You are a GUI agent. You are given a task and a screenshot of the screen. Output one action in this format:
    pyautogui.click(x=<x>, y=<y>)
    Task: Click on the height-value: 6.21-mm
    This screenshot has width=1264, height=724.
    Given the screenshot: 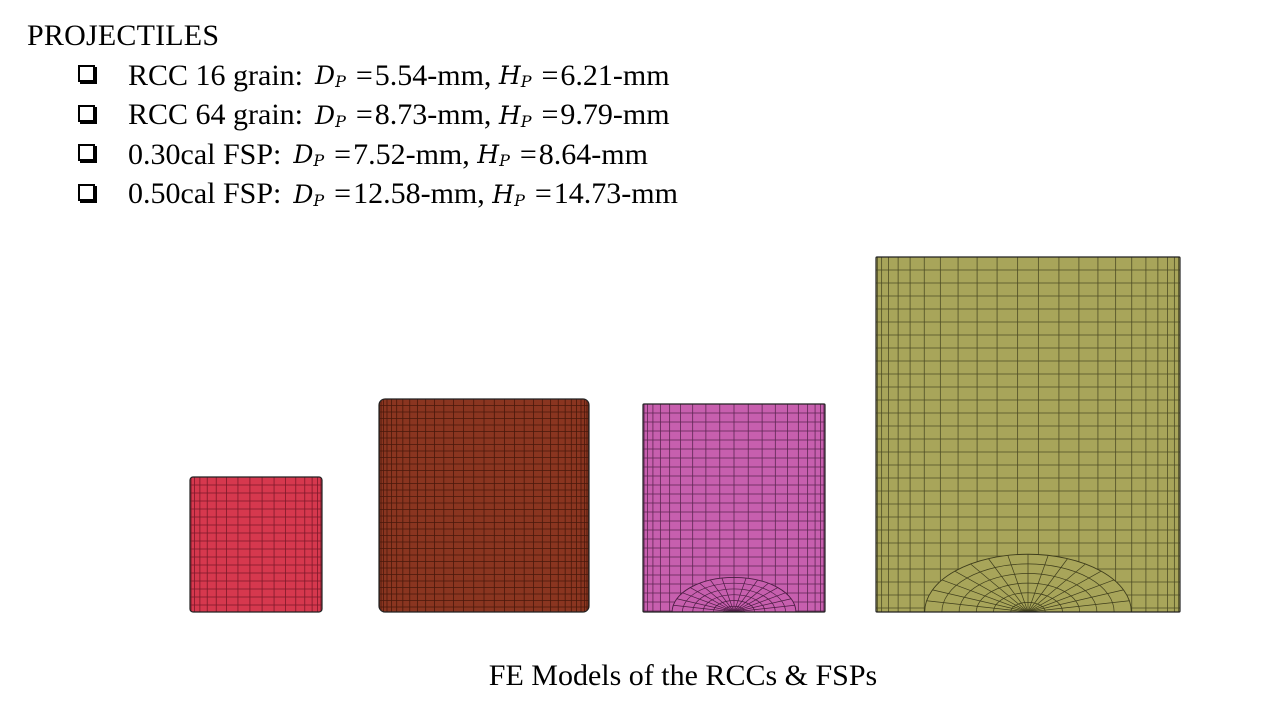 What is the action you would take?
    pyautogui.click(x=615, y=75)
    